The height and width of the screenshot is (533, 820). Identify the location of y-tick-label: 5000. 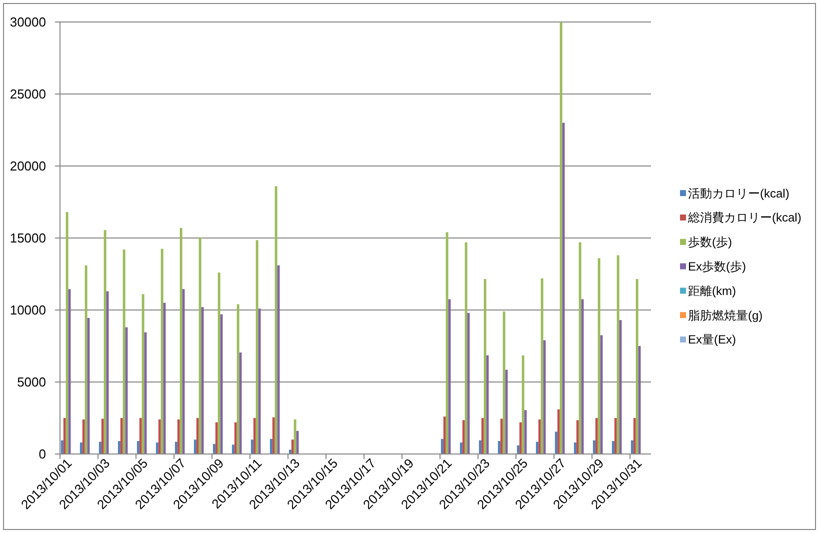
(31, 382).